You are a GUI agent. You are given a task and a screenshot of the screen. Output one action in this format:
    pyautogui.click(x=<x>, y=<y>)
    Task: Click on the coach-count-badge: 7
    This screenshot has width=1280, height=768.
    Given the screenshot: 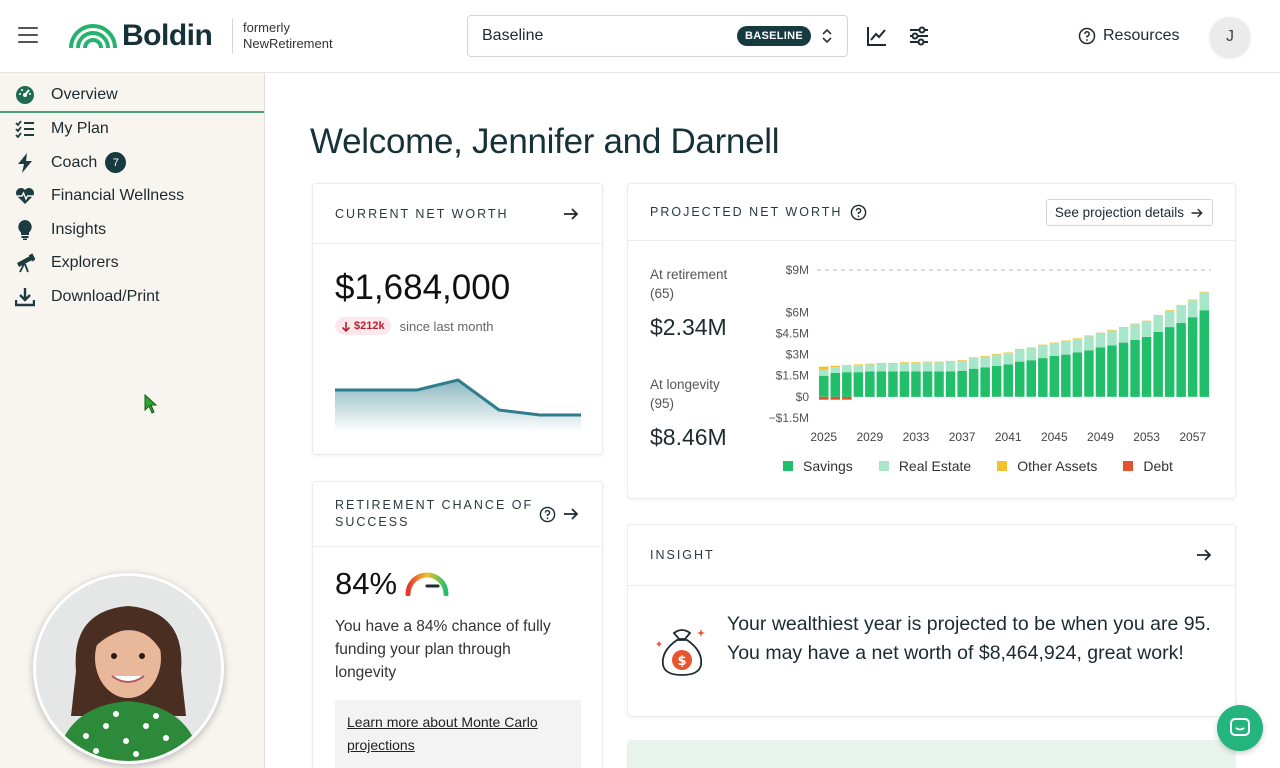 What is the action you would take?
    pyautogui.click(x=116, y=163)
    